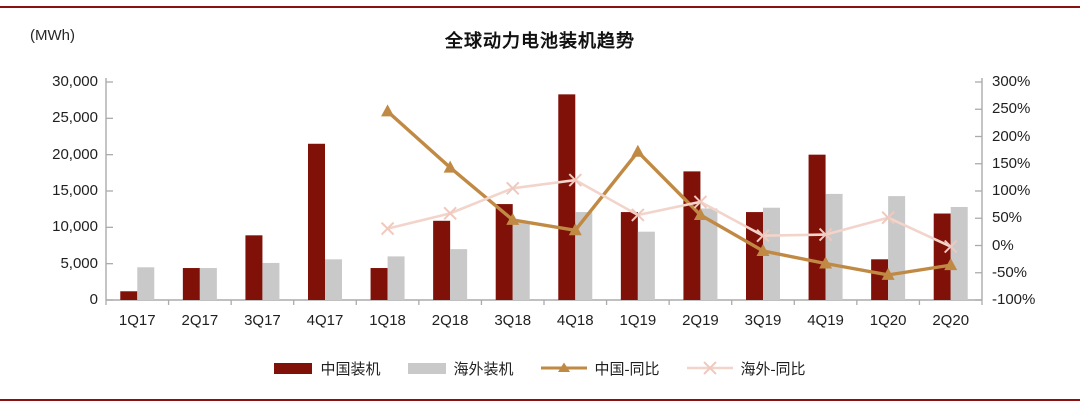 Image resolution: width=1080 pixels, height=407 pixels. What do you see at coordinates (563, 367) in the screenshot?
I see `china-yoy-line-icon` at bounding box center [563, 367].